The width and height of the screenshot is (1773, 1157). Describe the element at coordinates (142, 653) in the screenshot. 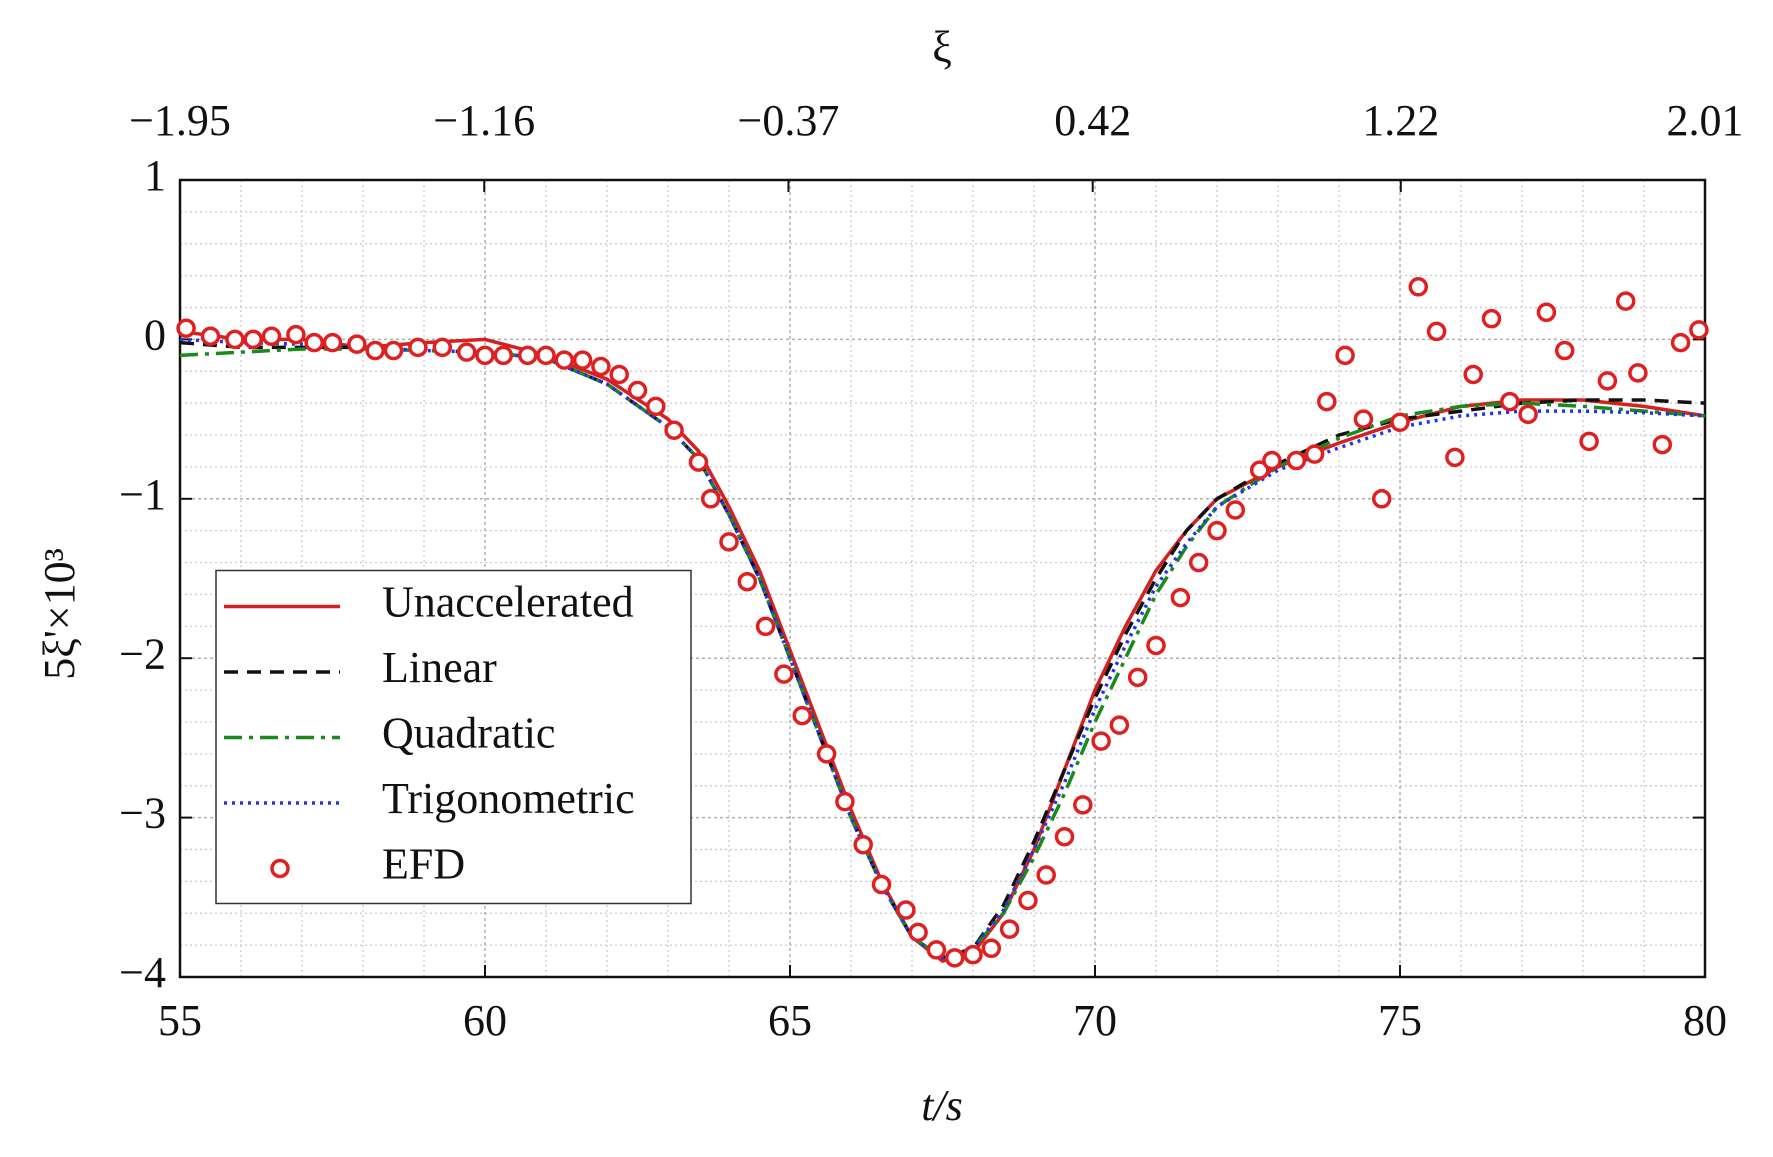

I see `y-tick-label: −2` at that location.